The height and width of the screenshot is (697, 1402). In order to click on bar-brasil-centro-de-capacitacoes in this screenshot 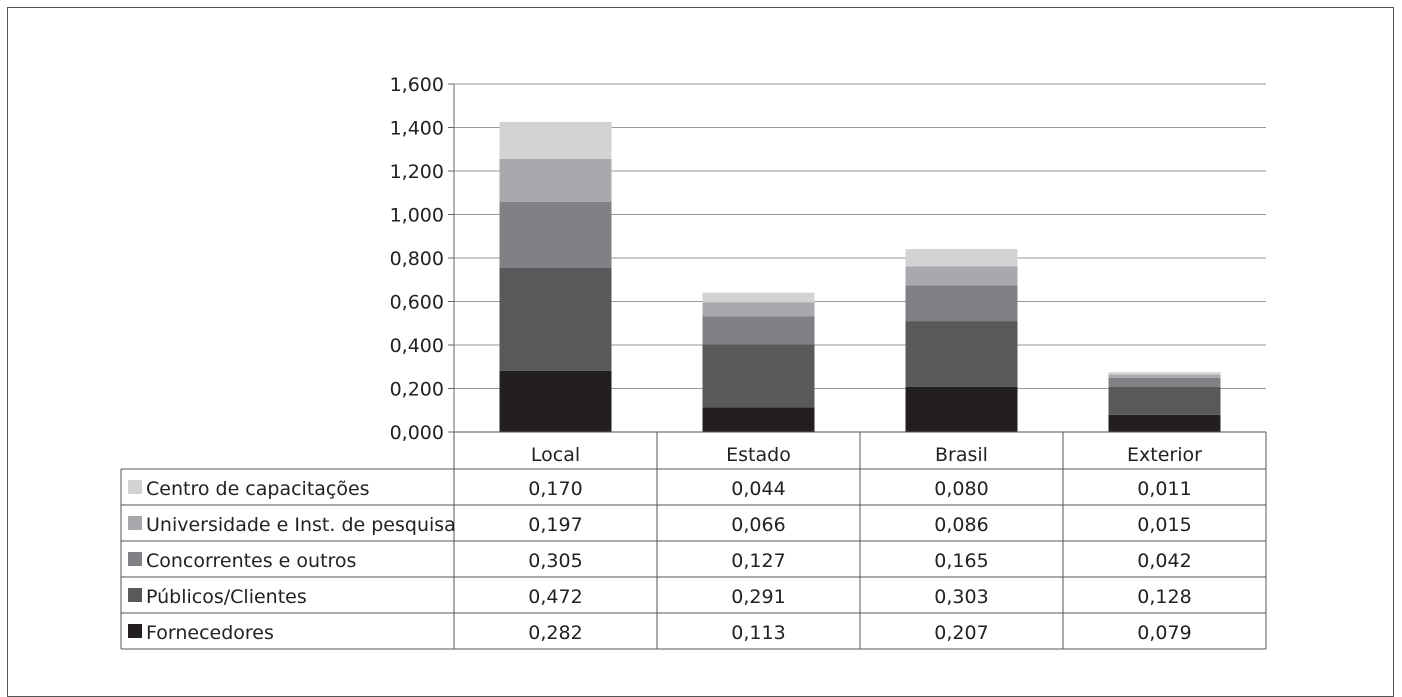, I will do `click(961, 258)`.